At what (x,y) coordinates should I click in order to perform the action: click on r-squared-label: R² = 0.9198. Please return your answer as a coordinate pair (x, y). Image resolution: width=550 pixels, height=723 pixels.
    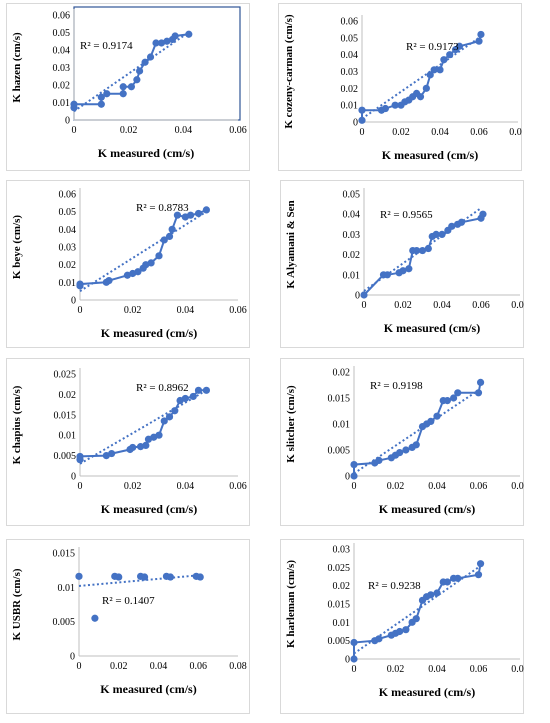
    Looking at the image, I should click on (396, 386).